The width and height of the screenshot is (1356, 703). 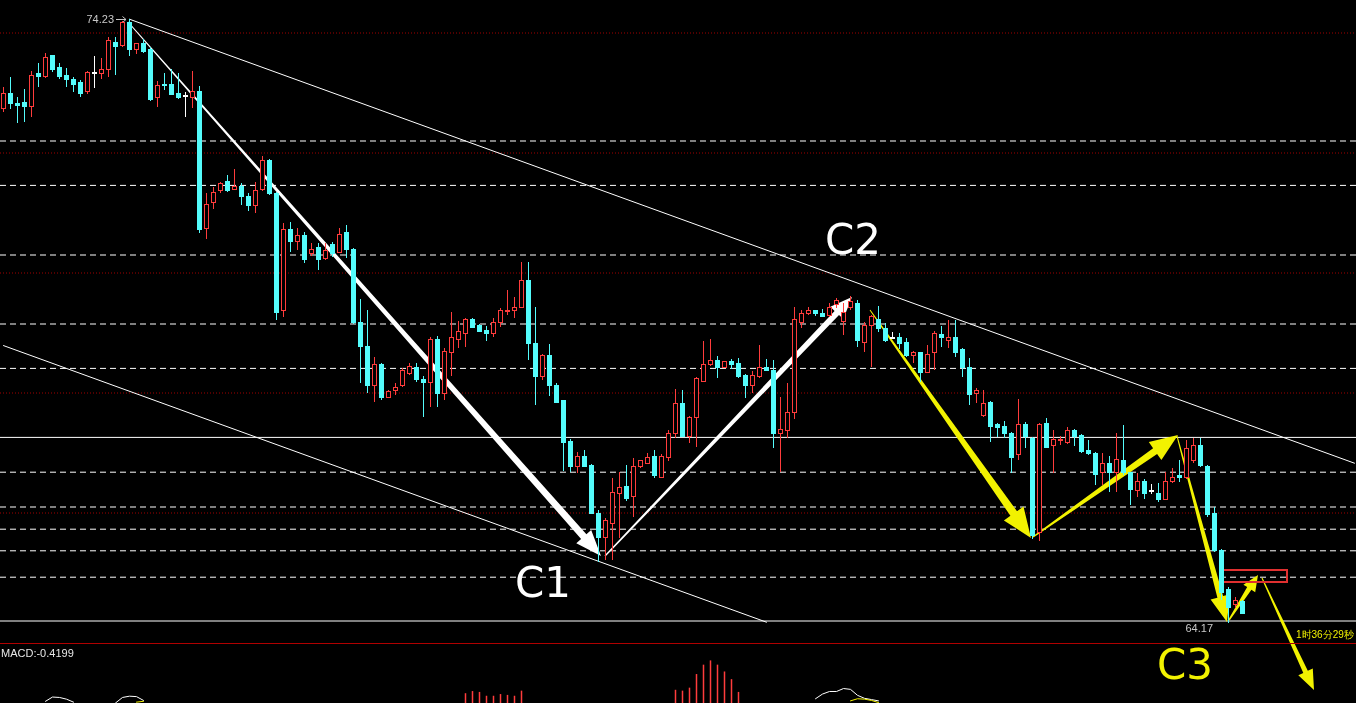 I want to click on annotation: C2, so click(x=853, y=239).